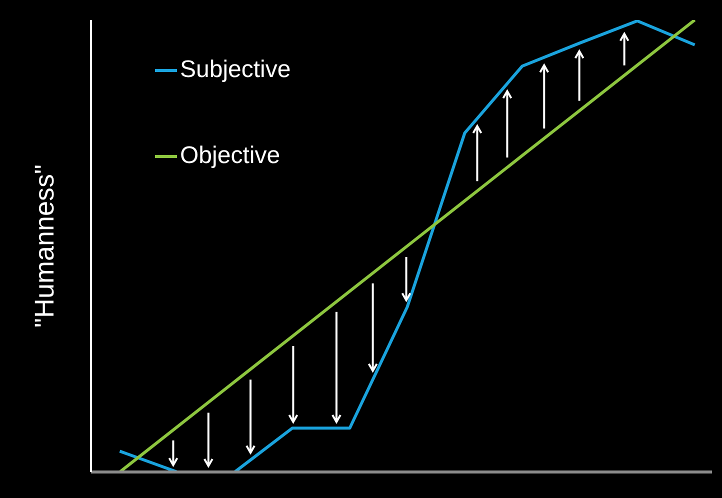 The height and width of the screenshot is (498, 722). I want to click on legend-label: Subjective, so click(235, 70).